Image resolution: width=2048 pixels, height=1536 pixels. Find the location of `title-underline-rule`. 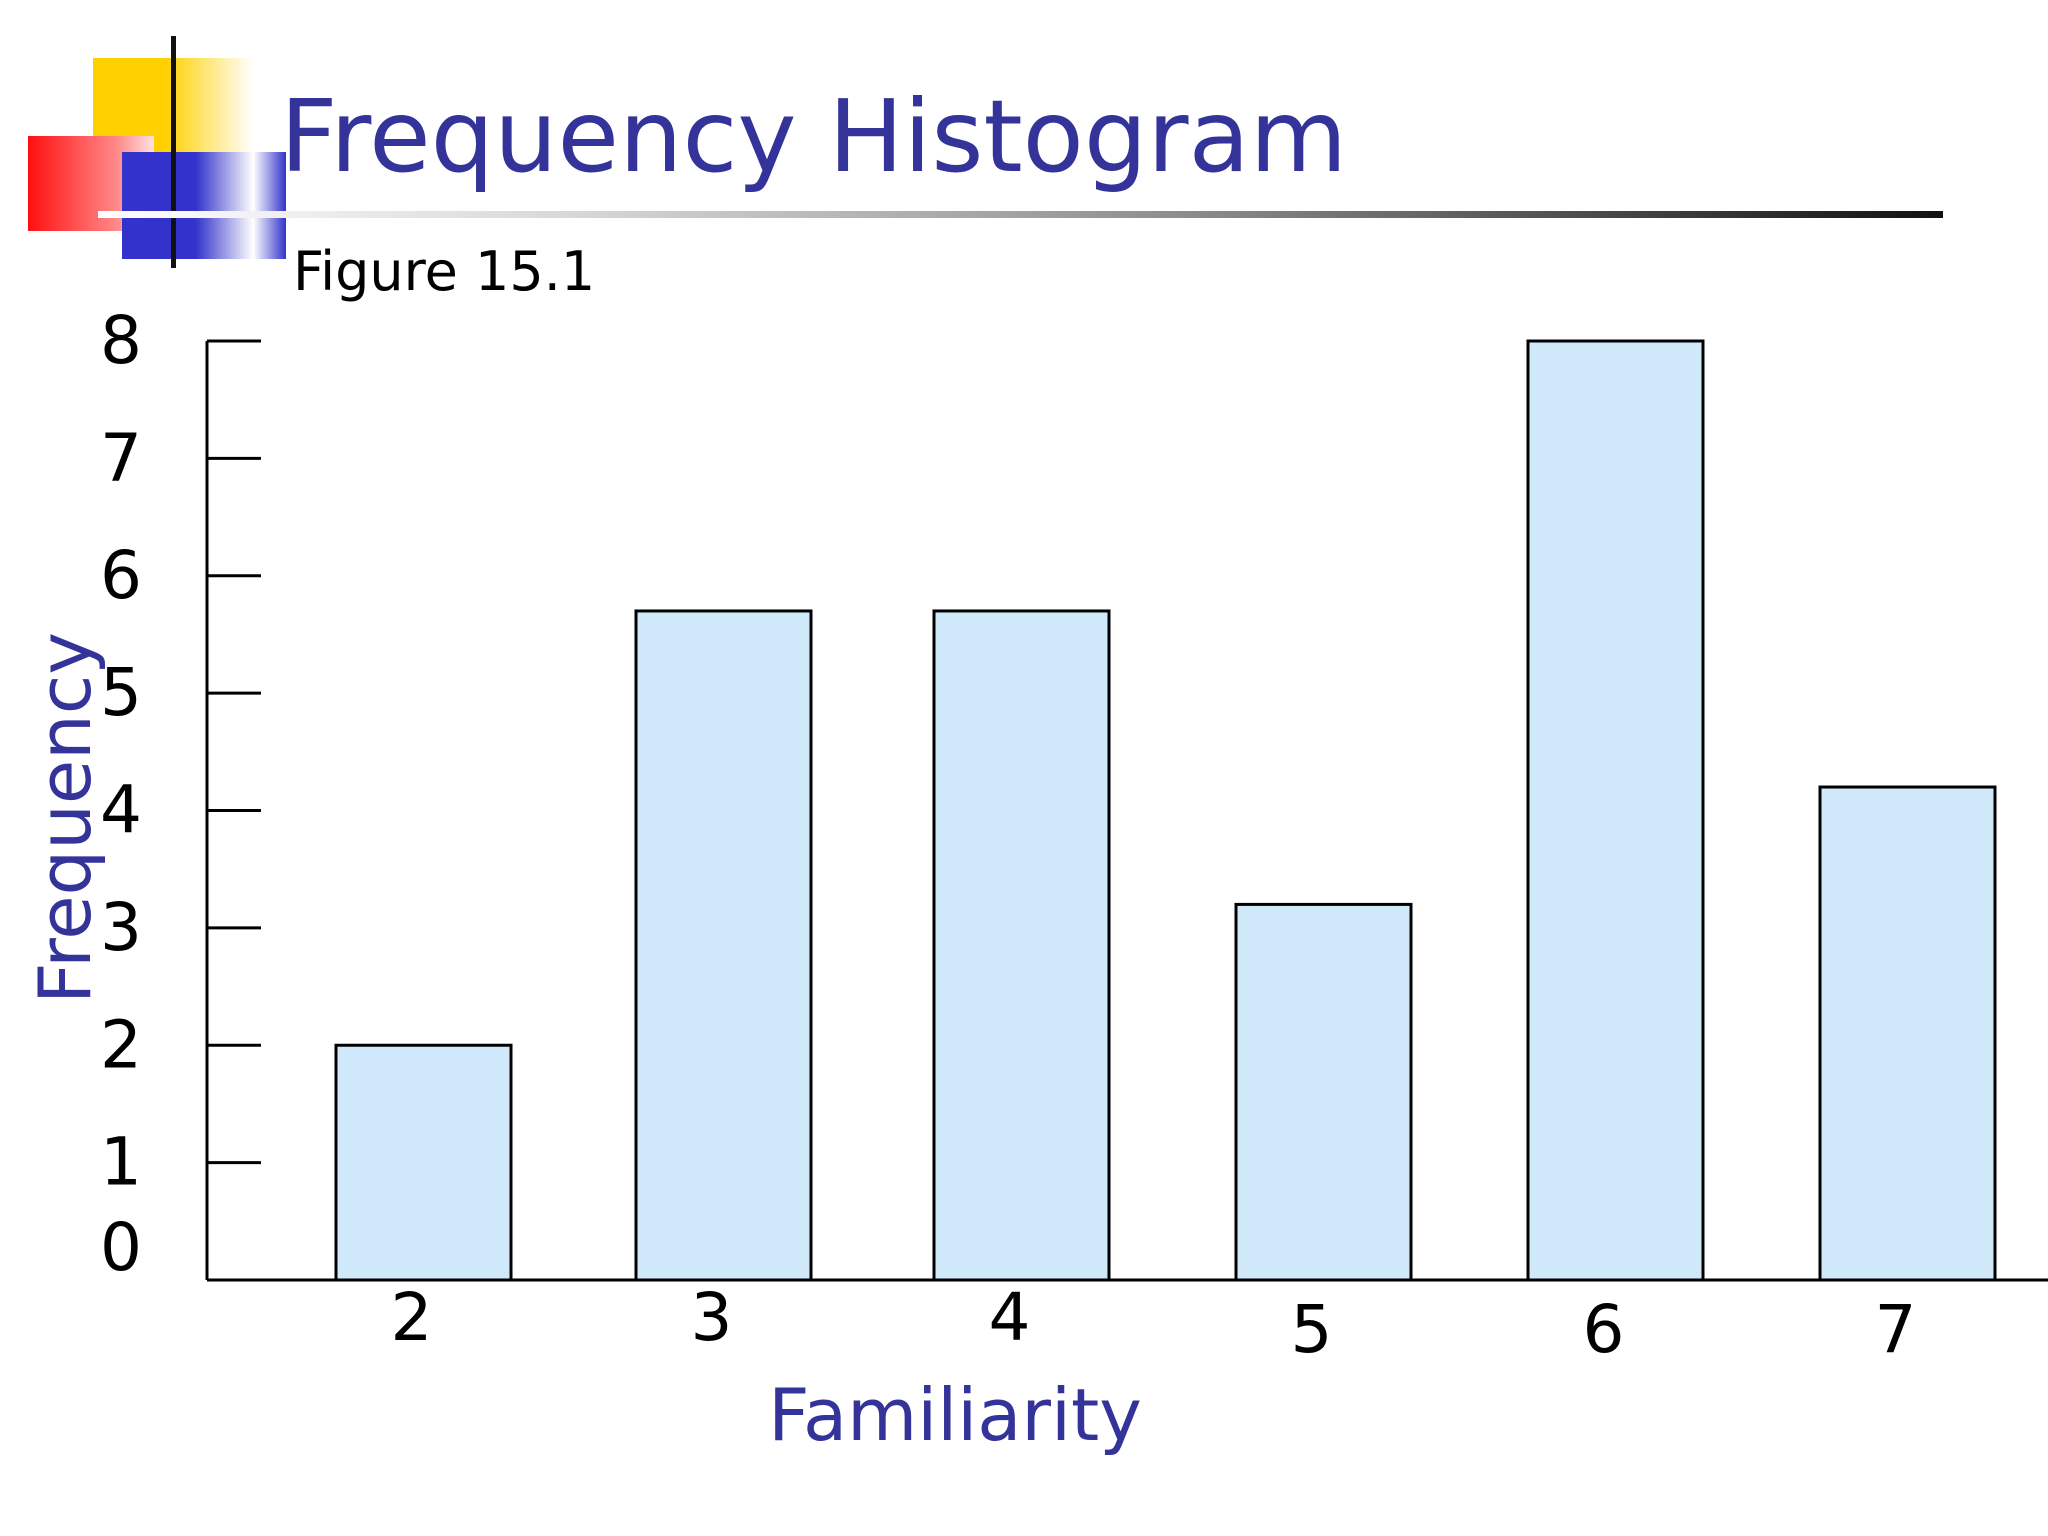

title-underline-rule is located at coordinates (1020, 214).